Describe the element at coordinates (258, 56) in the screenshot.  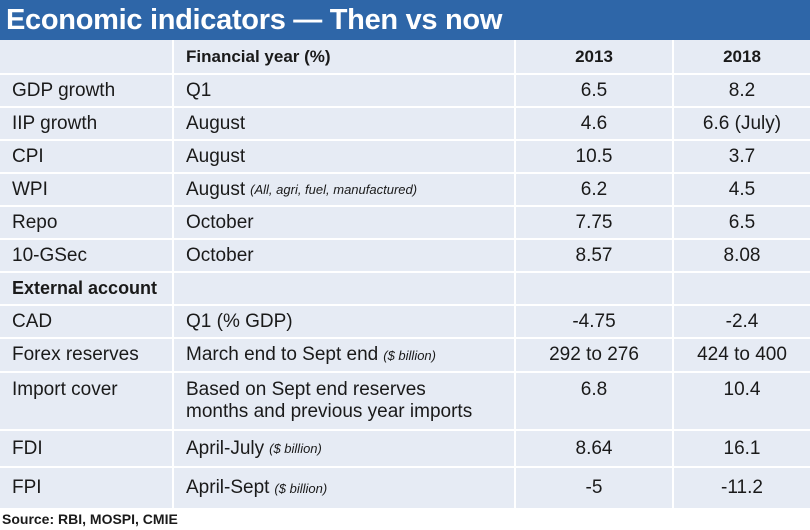
I see `header-period-label: Financial year (%)` at that location.